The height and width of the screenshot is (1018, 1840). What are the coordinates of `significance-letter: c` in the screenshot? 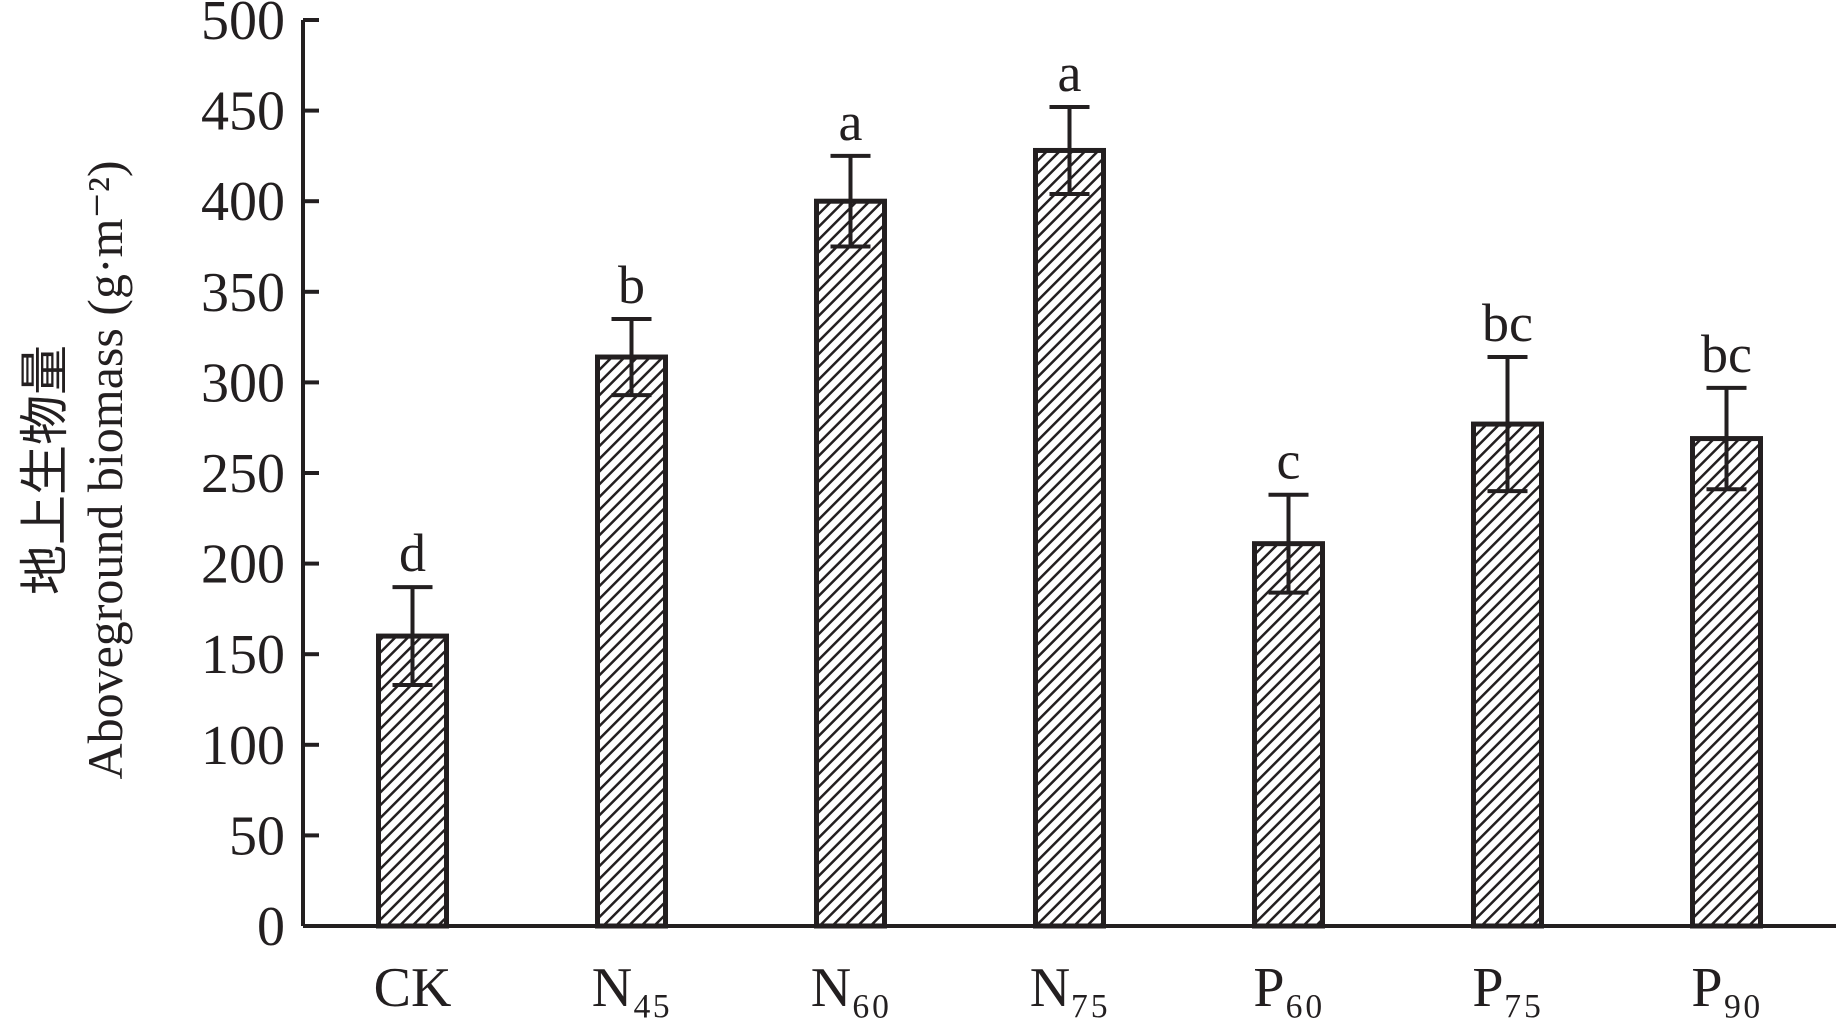 It's located at (1289, 461).